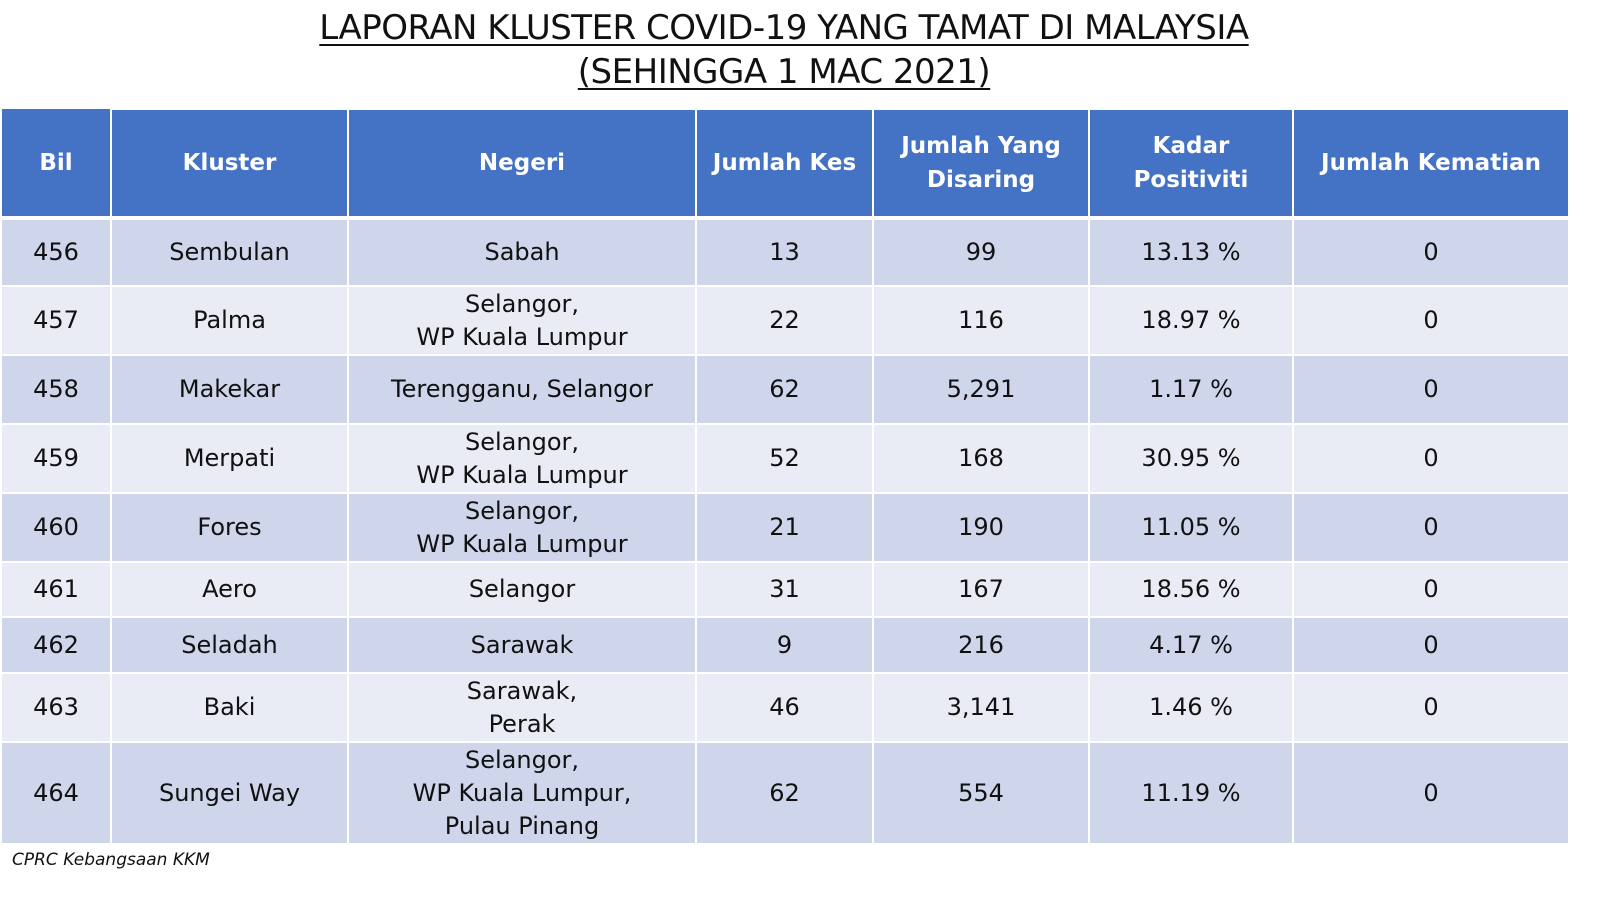  What do you see at coordinates (522, 690) in the screenshot?
I see `cell-negeri-line: Sarawak,` at bounding box center [522, 690].